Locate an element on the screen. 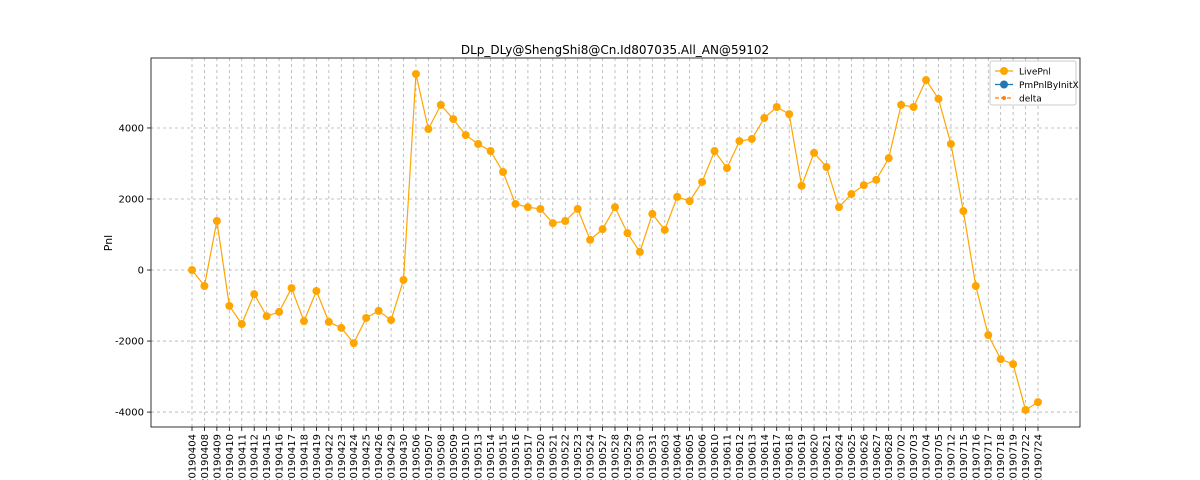 The width and height of the screenshot is (1200, 480). x-tick-label: 20190411 is located at coordinates (242, 457).